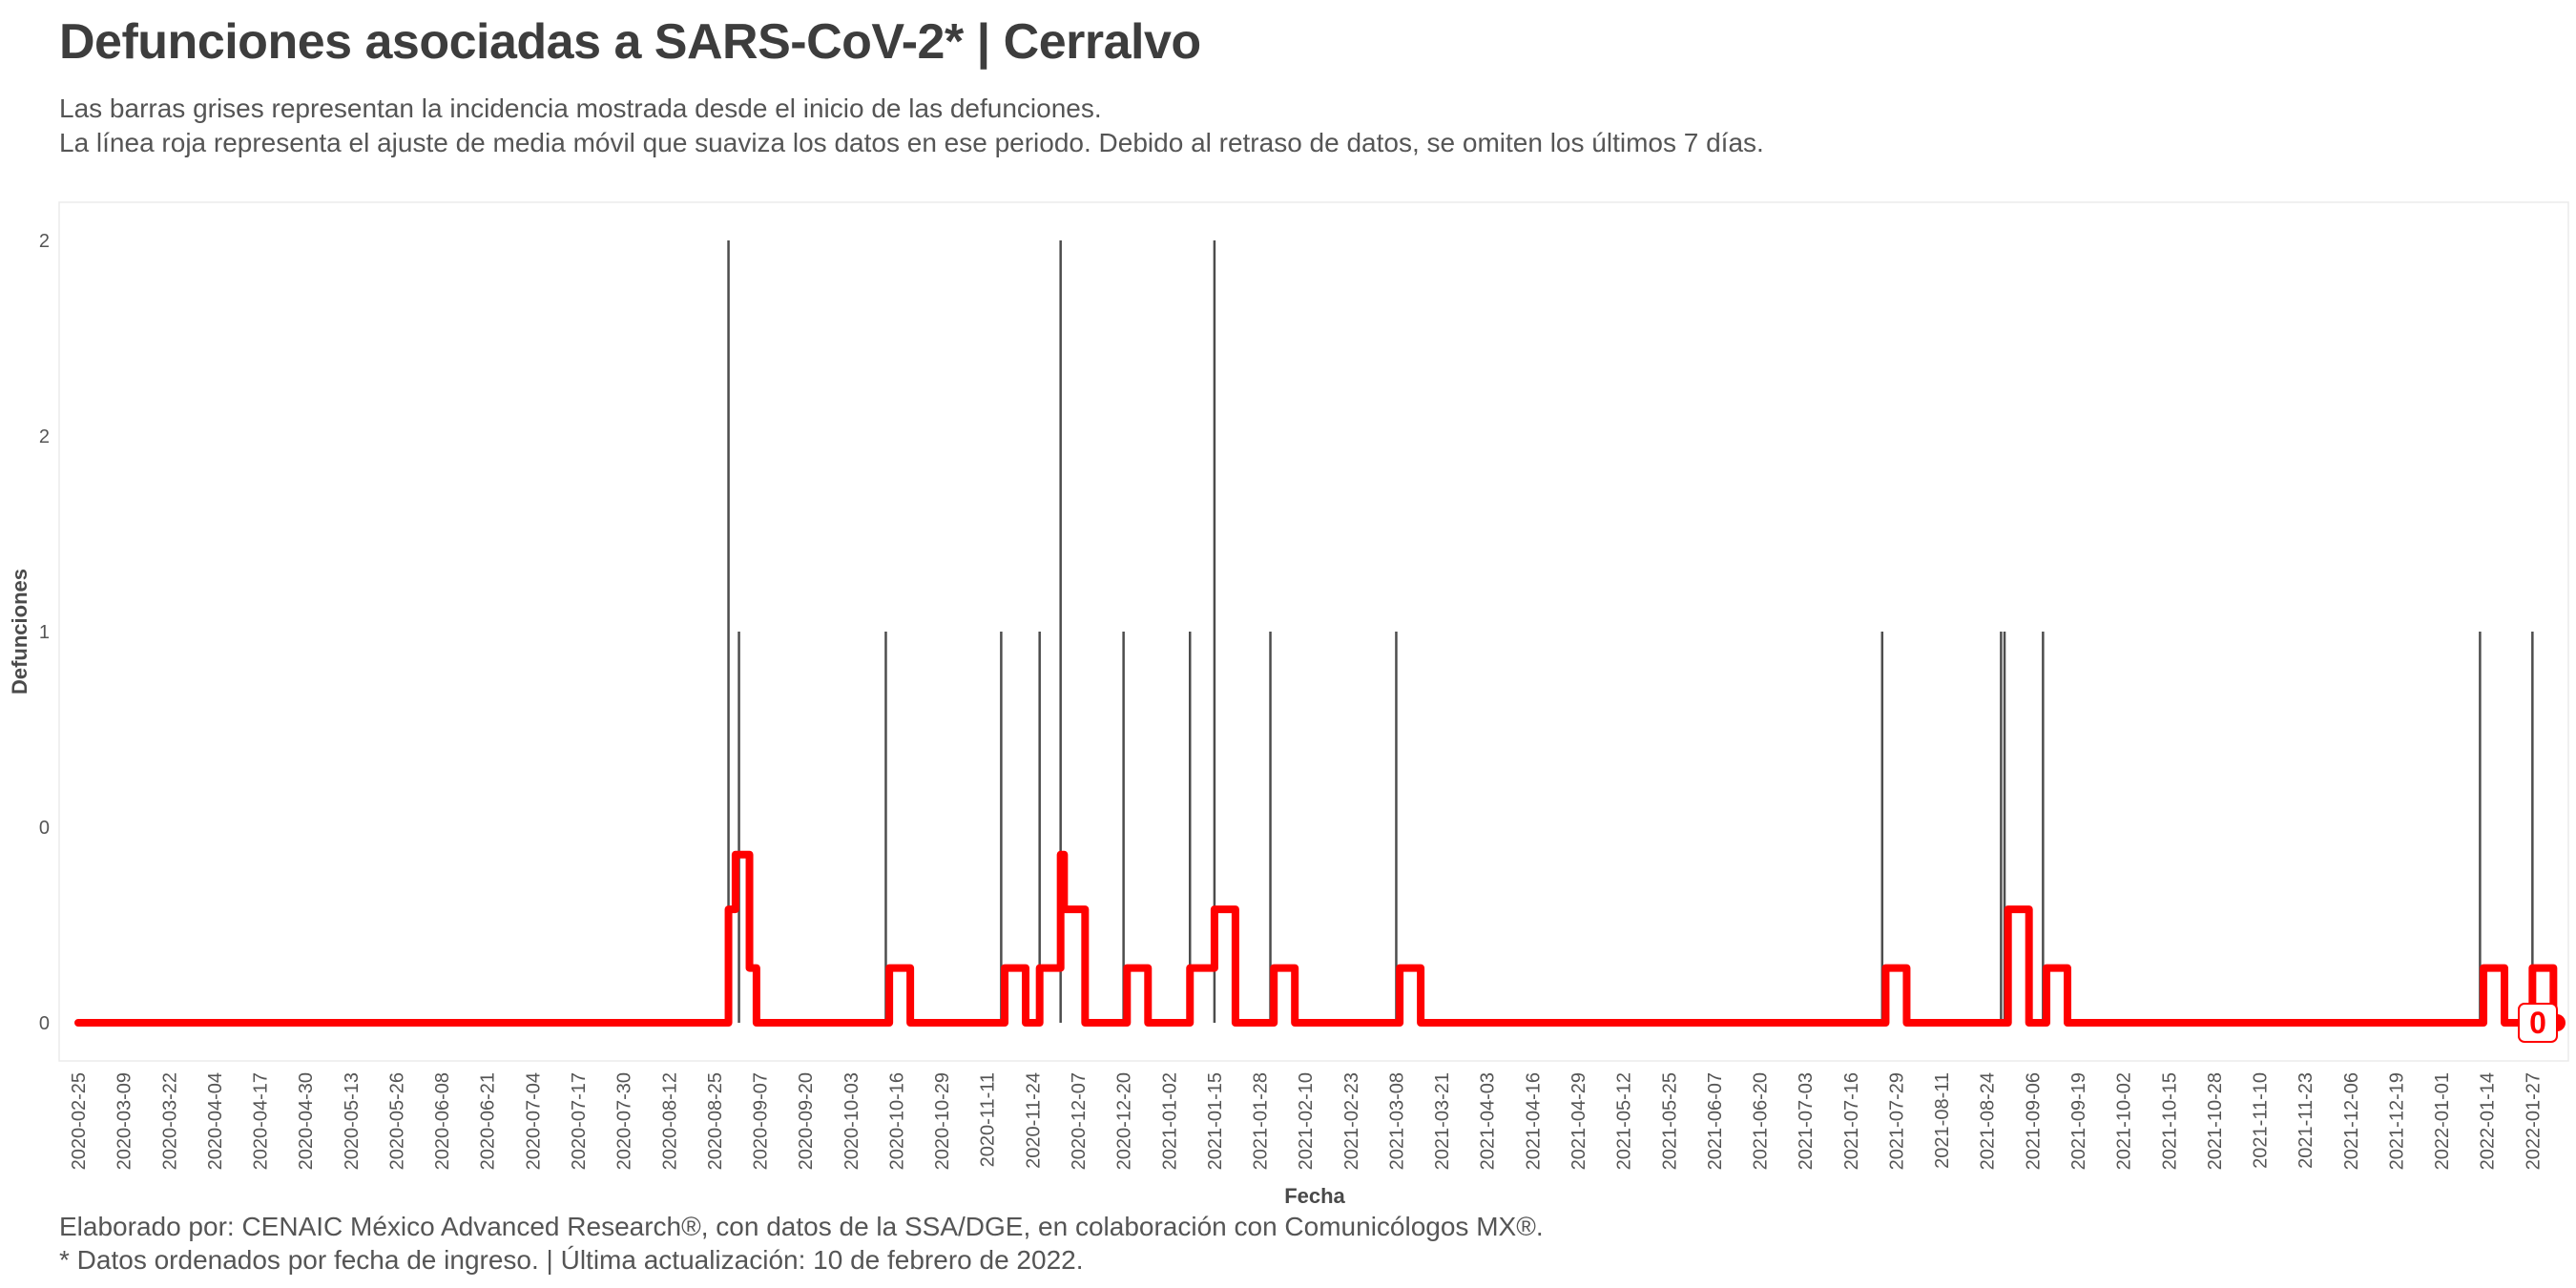 This screenshot has width=2576, height=1288. I want to click on x-tick-label: 2021-05-25, so click(1669, 1121).